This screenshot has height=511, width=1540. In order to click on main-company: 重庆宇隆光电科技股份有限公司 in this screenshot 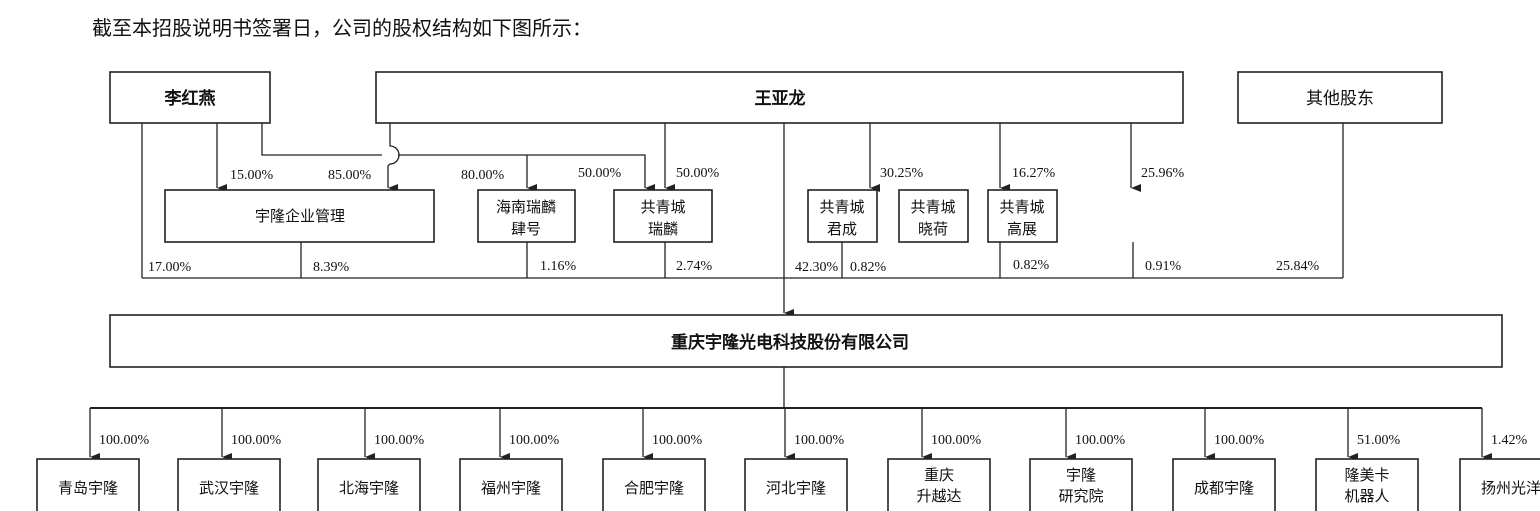, I will do `click(806, 341)`.